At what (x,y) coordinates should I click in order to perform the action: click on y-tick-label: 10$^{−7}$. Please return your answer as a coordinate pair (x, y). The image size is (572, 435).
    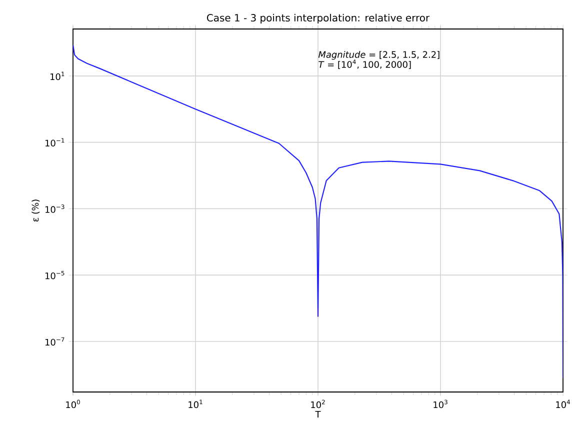
    Looking at the image, I should click on (55, 341).